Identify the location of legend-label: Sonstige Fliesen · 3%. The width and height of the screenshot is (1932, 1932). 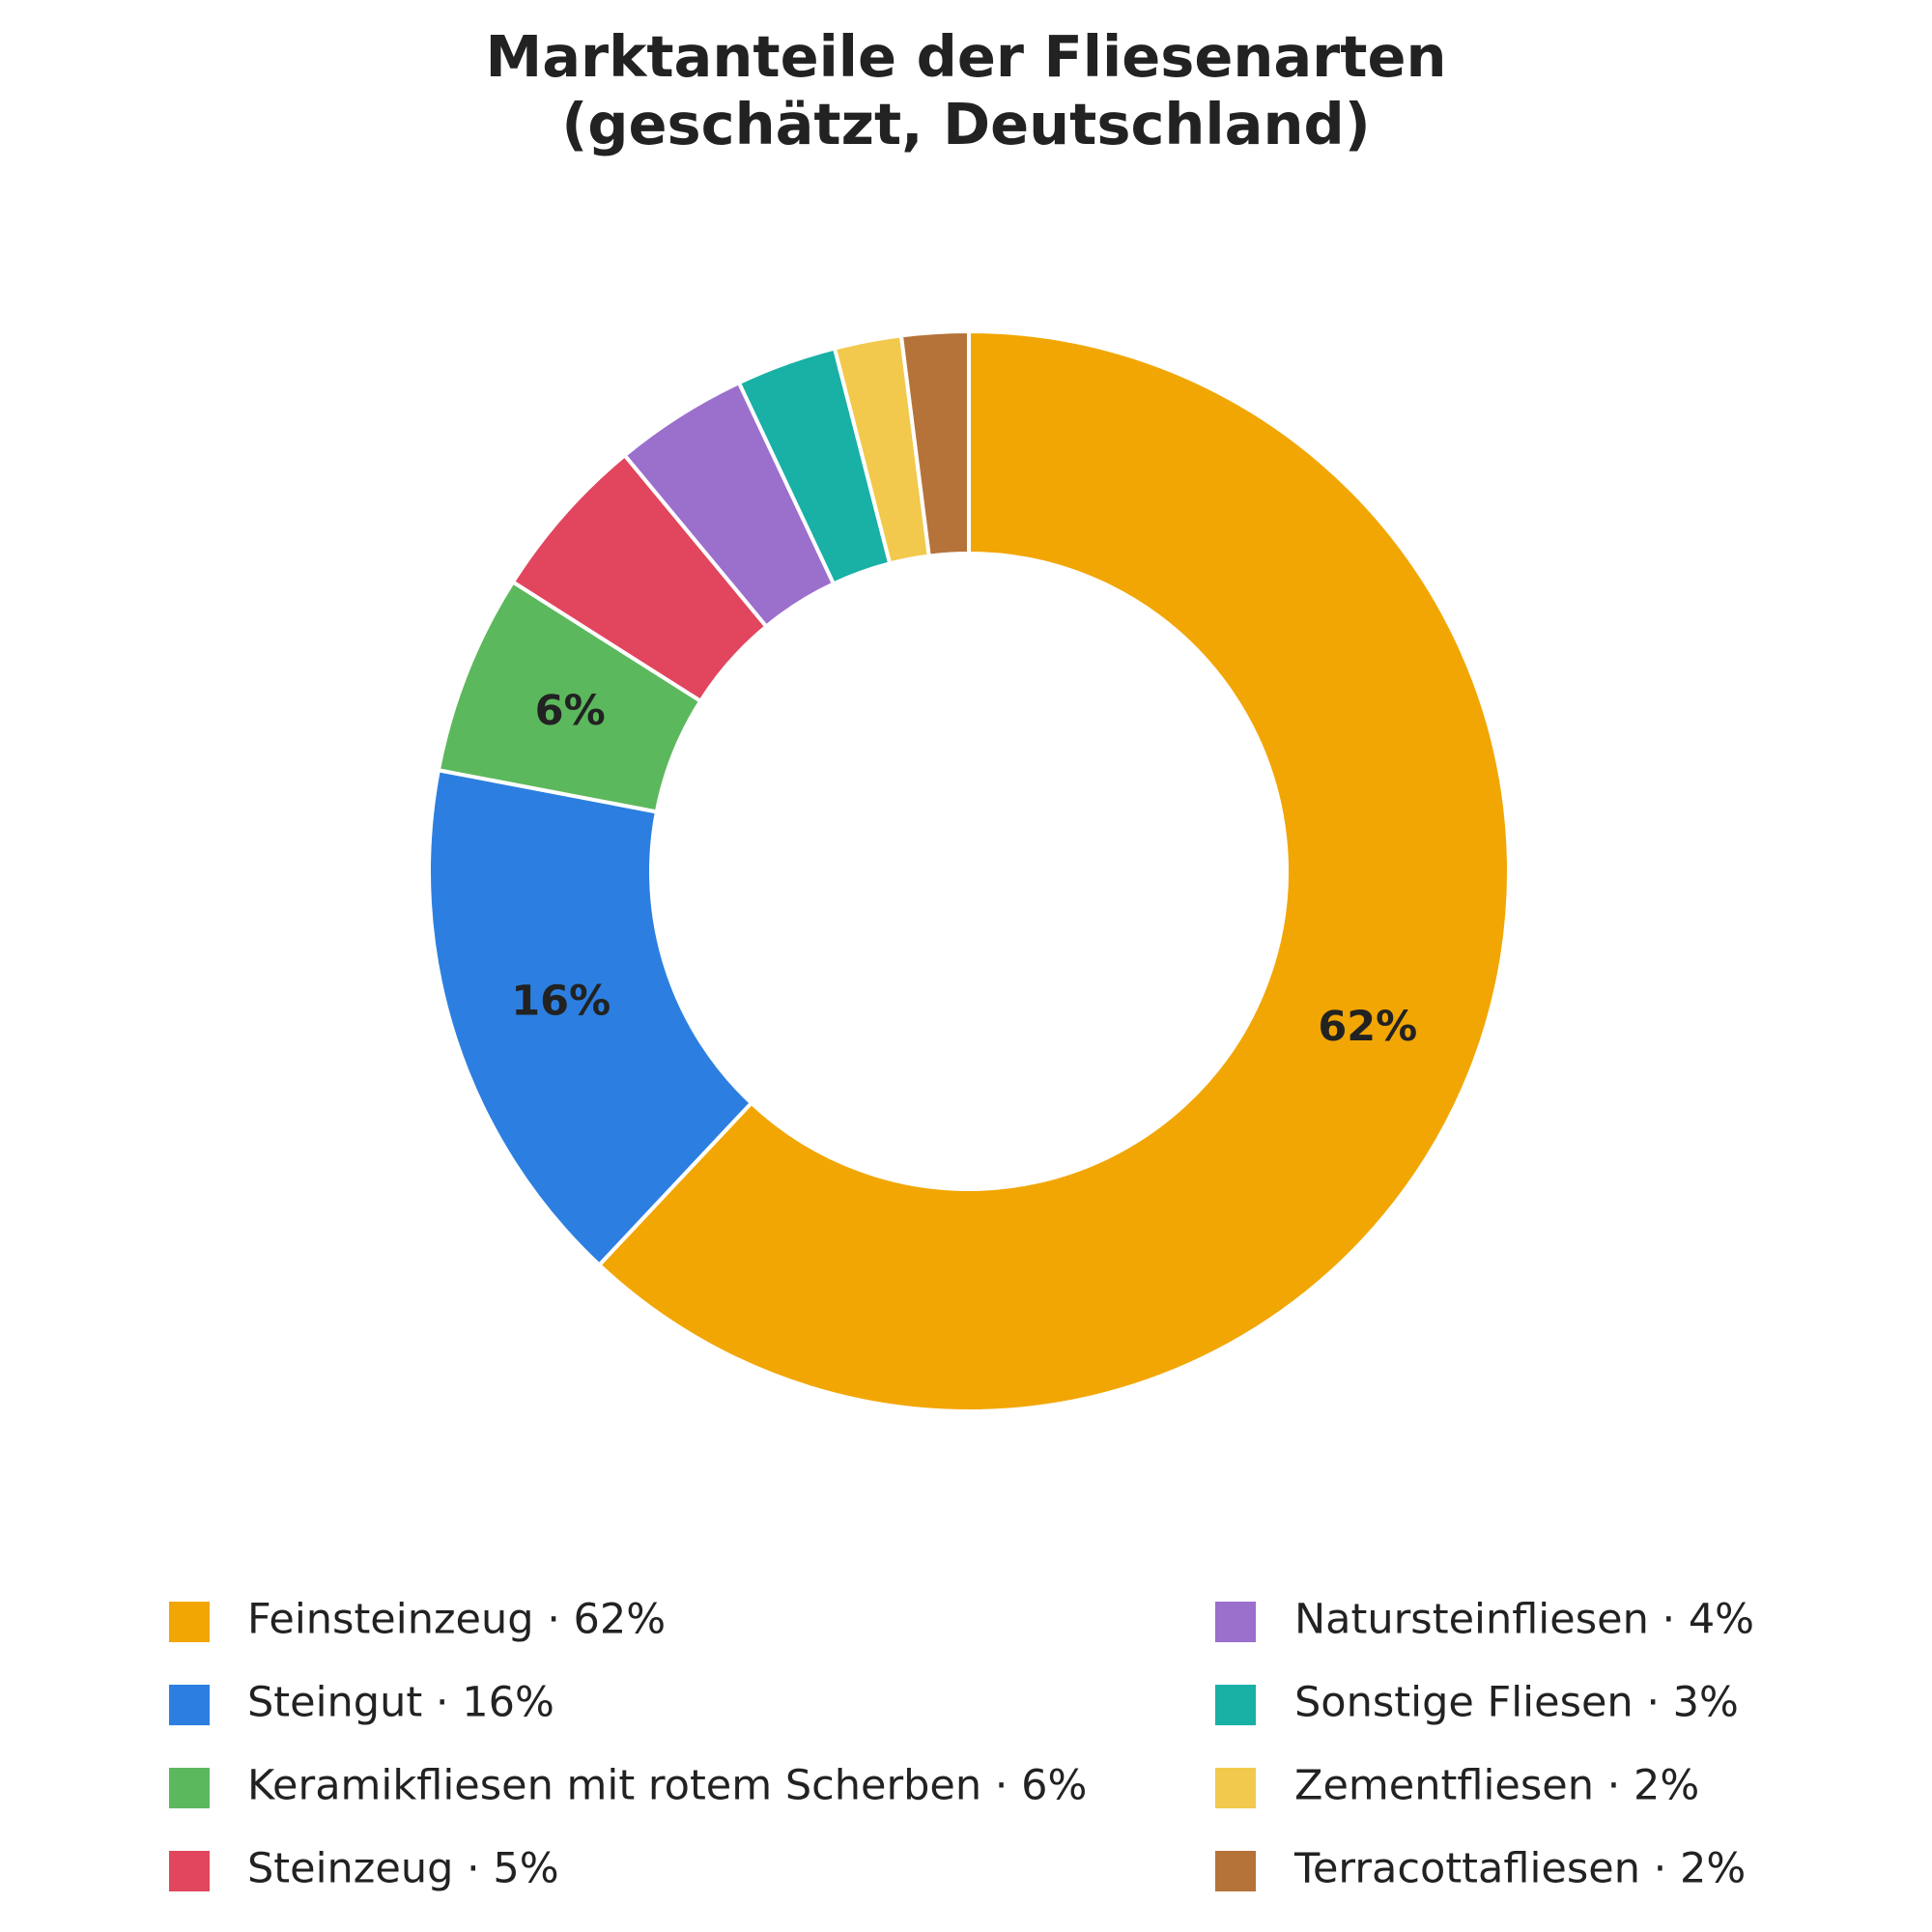
(1516, 1703).